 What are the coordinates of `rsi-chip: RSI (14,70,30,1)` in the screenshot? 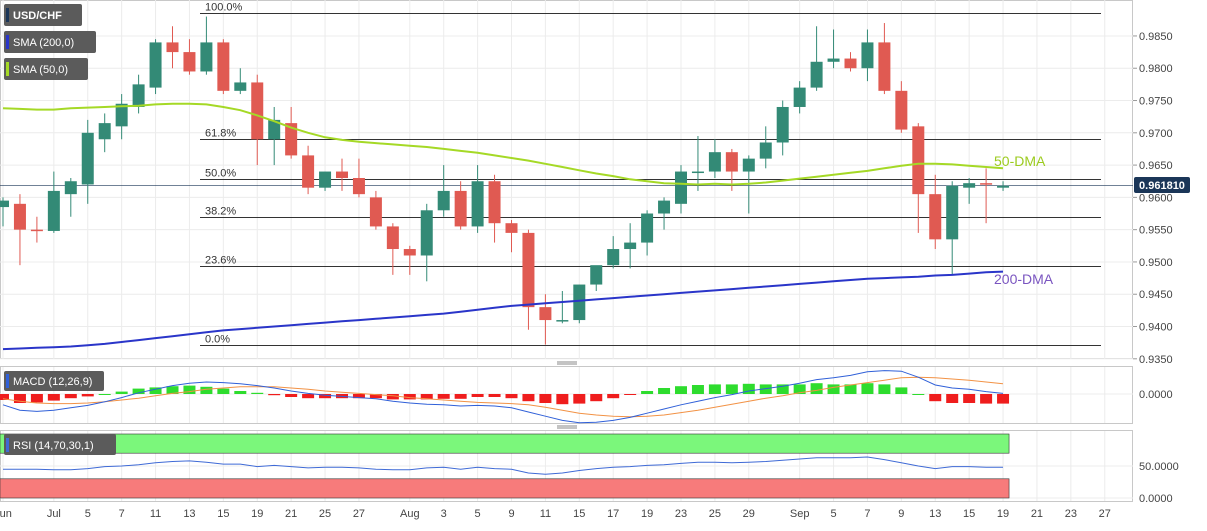 It's located at (60, 444).